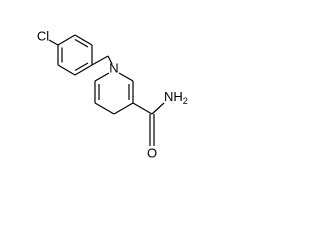 The image size is (320, 240). I want to click on atom-label: N, so click(113, 67).